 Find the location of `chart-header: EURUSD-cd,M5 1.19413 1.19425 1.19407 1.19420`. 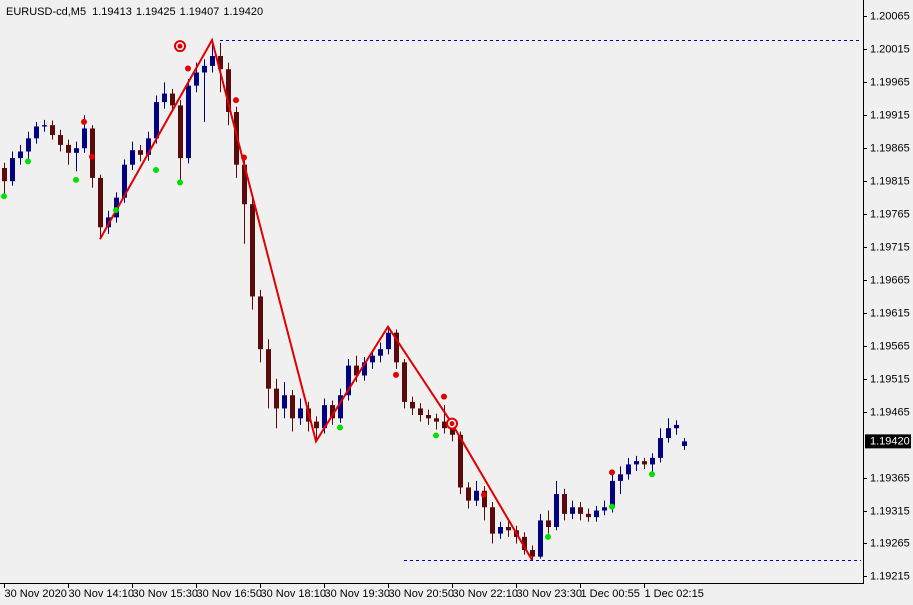

chart-header: EURUSD-cd,M5 1.19413 1.19425 1.19407 1.19420 is located at coordinates (134, 12).